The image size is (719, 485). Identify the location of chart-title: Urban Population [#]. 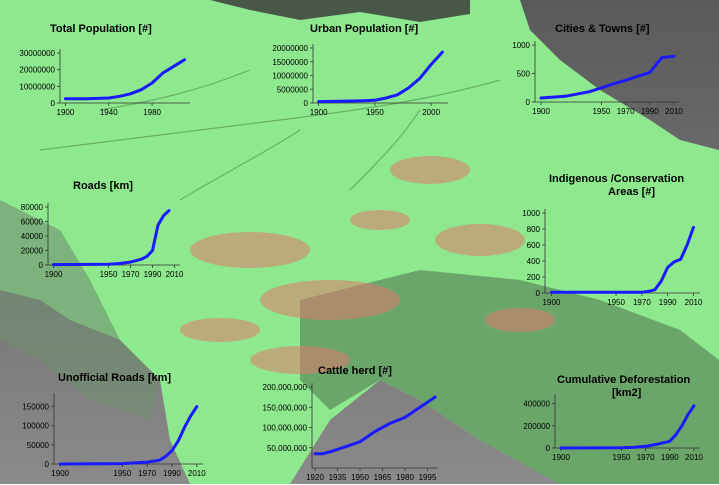
(364, 29).